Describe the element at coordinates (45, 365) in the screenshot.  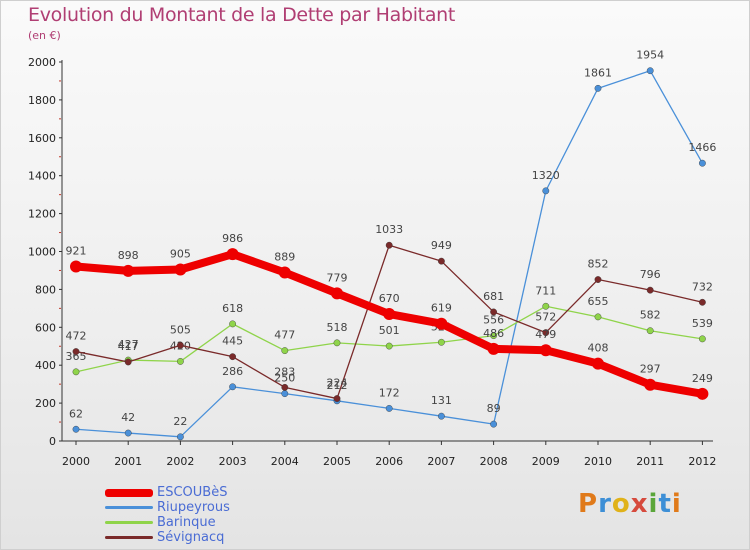
I see `y-tick-label: 400` at that location.